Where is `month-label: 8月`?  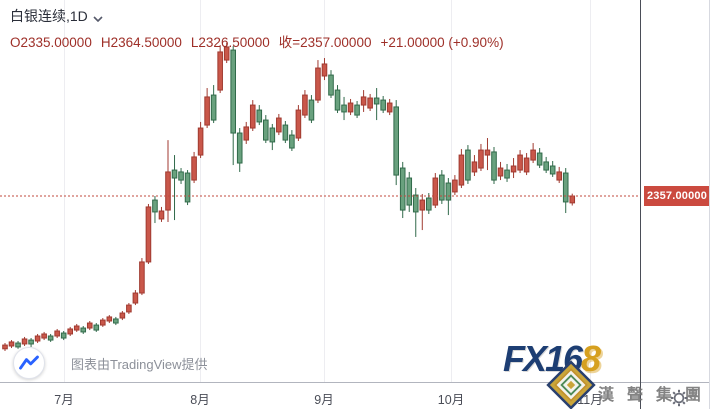
month-label: 8月 is located at coordinates (200, 400).